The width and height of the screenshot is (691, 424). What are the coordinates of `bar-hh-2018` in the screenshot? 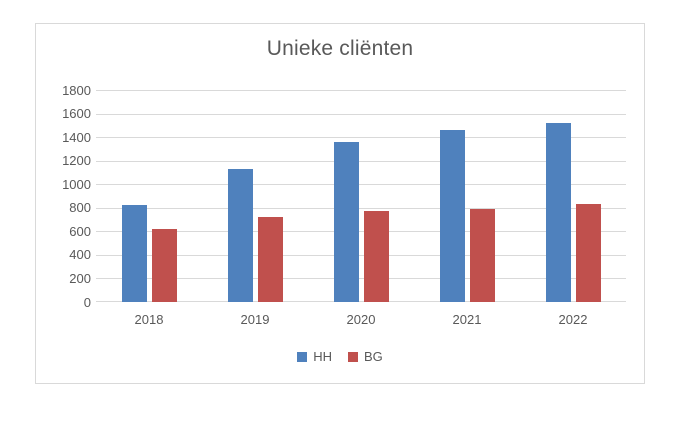 It's located at (134, 253).